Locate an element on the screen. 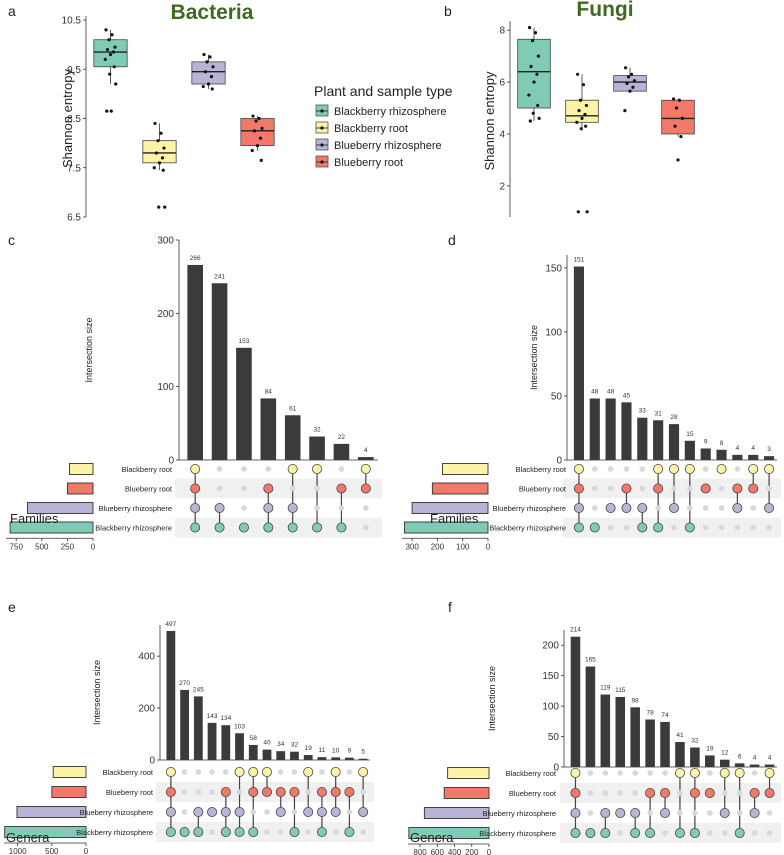 The height and width of the screenshot is (855, 784). y-tick-label: 0 is located at coordinates (556, 768).